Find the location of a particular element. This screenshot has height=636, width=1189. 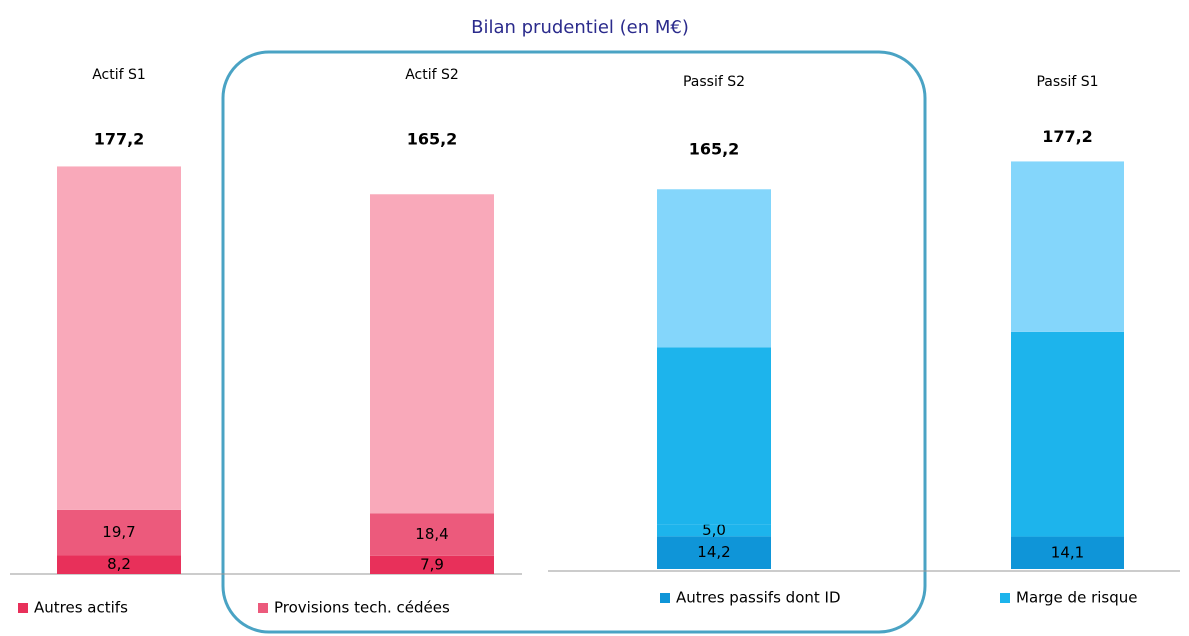

category-label: Passif S1 is located at coordinates (1067, 82).